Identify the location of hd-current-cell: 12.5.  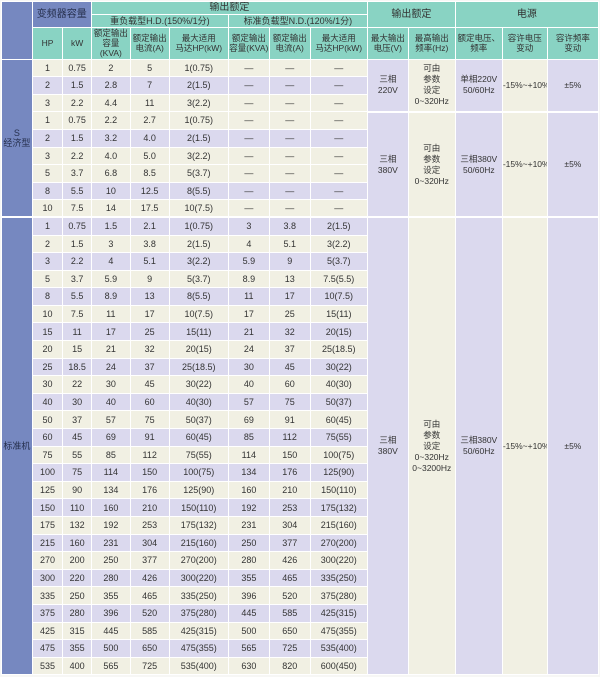
(149, 191).